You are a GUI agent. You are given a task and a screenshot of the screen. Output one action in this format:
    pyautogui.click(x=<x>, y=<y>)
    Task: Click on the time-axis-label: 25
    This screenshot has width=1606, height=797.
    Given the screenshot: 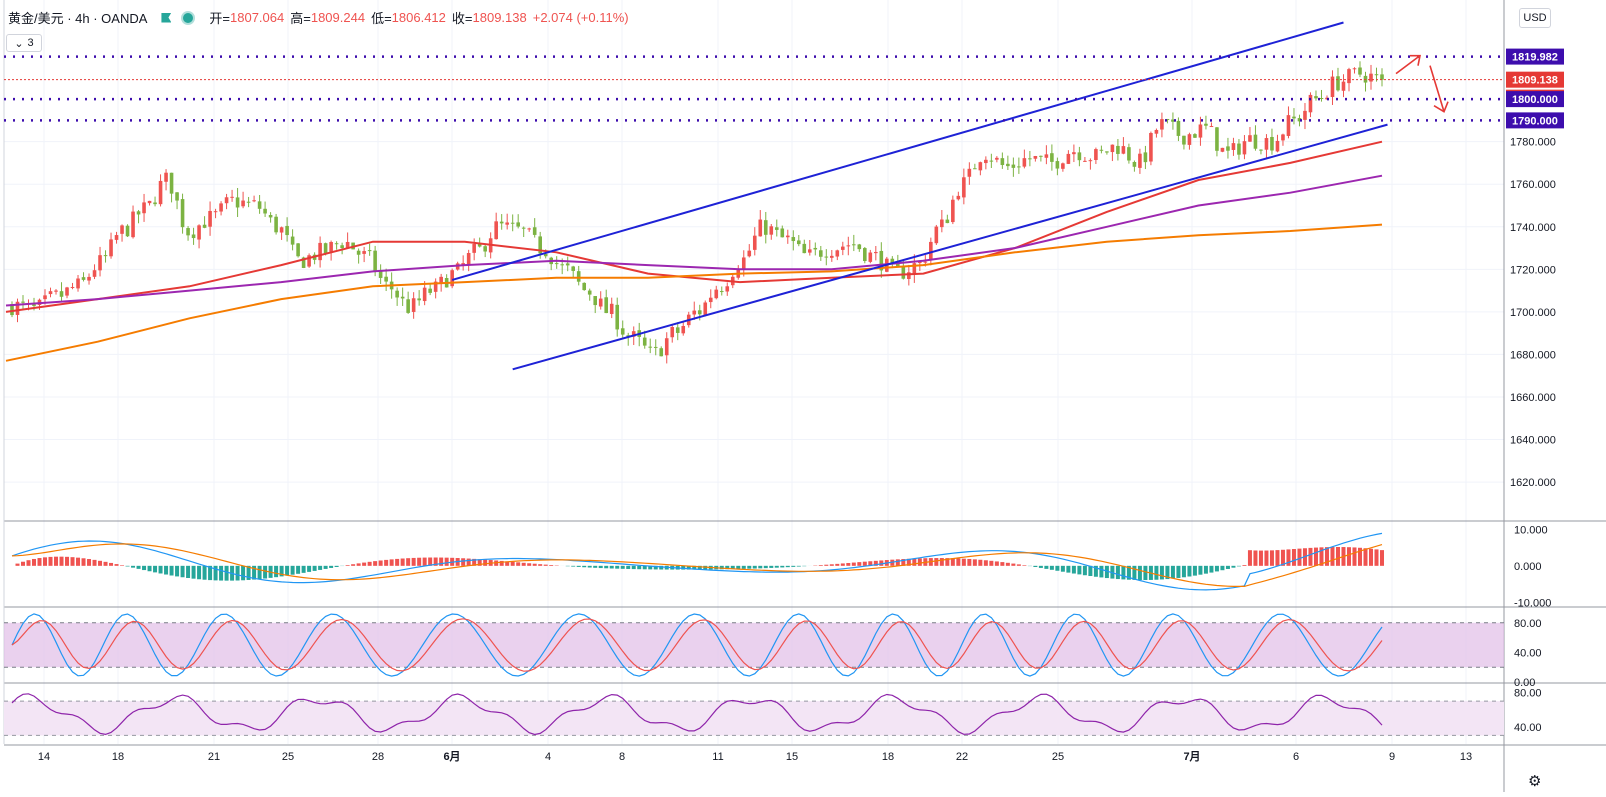 What is the action you would take?
    pyautogui.click(x=288, y=757)
    